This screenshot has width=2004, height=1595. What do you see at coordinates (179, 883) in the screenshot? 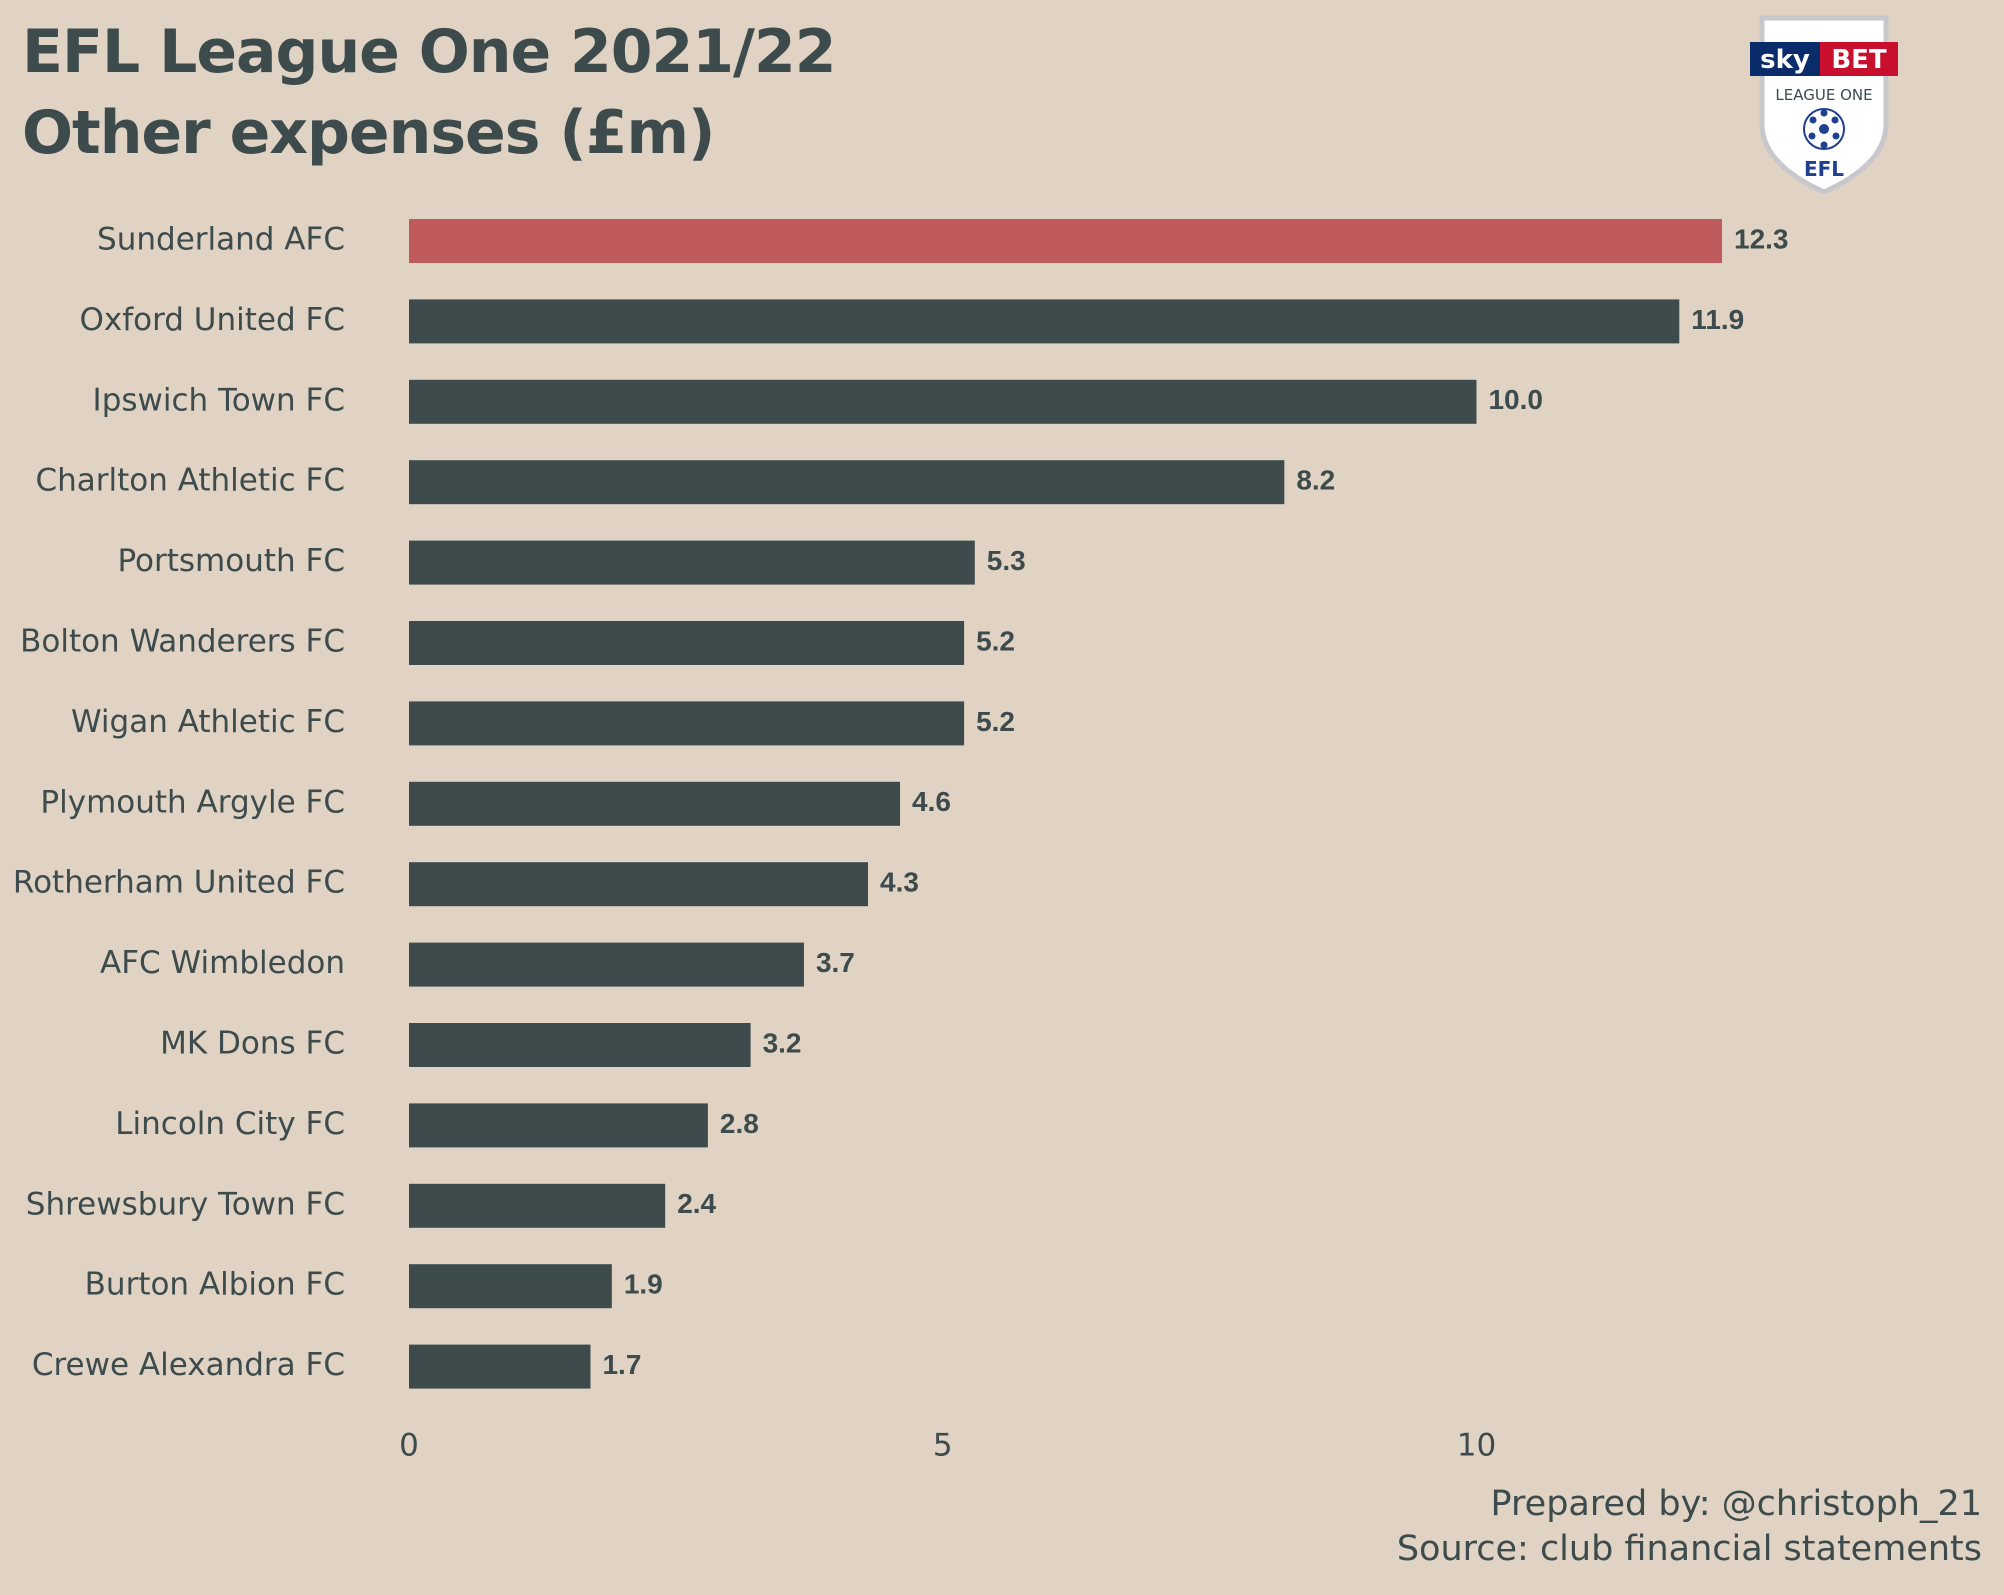
I see `category-label: Rotherham United FC` at bounding box center [179, 883].